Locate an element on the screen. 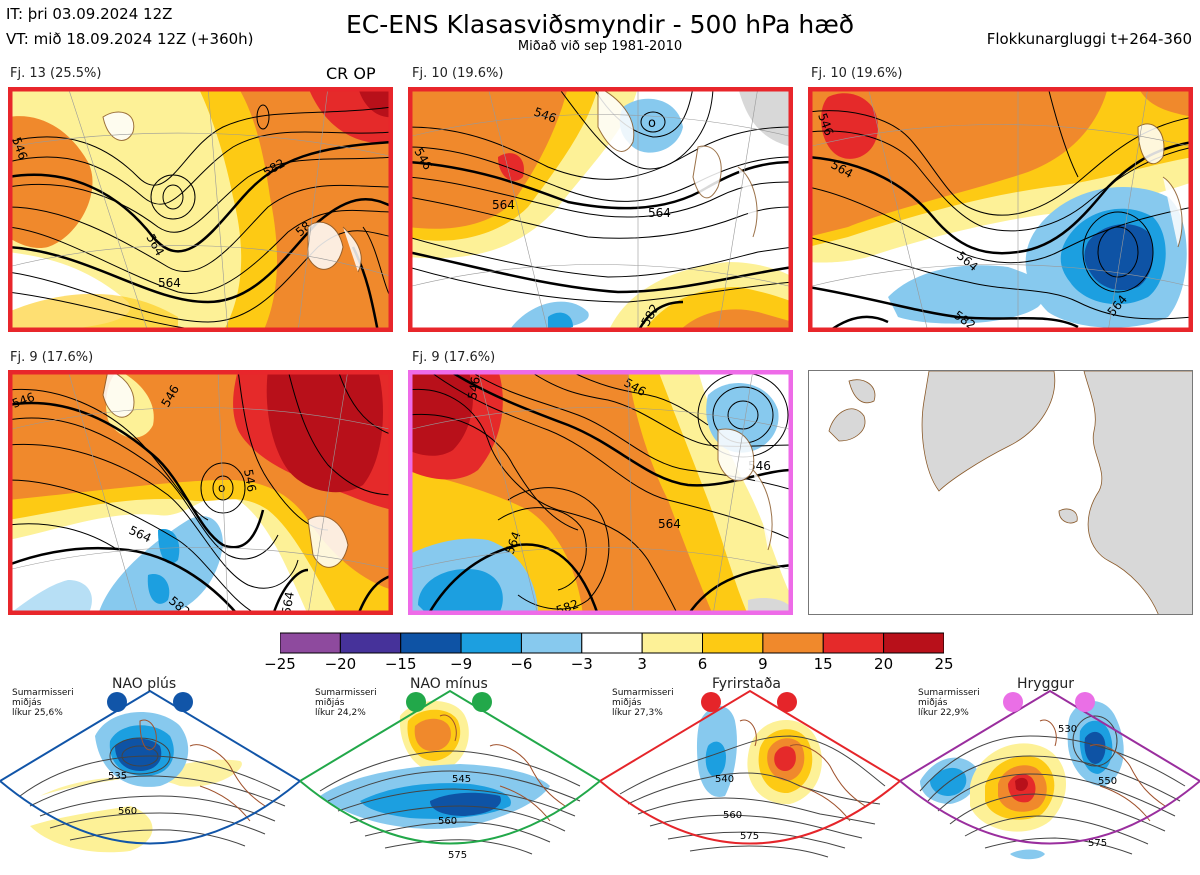 The width and height of the screenshot is (1200, 875). regime-probability: líkur 22,9% is located at coordinates (943, 713).